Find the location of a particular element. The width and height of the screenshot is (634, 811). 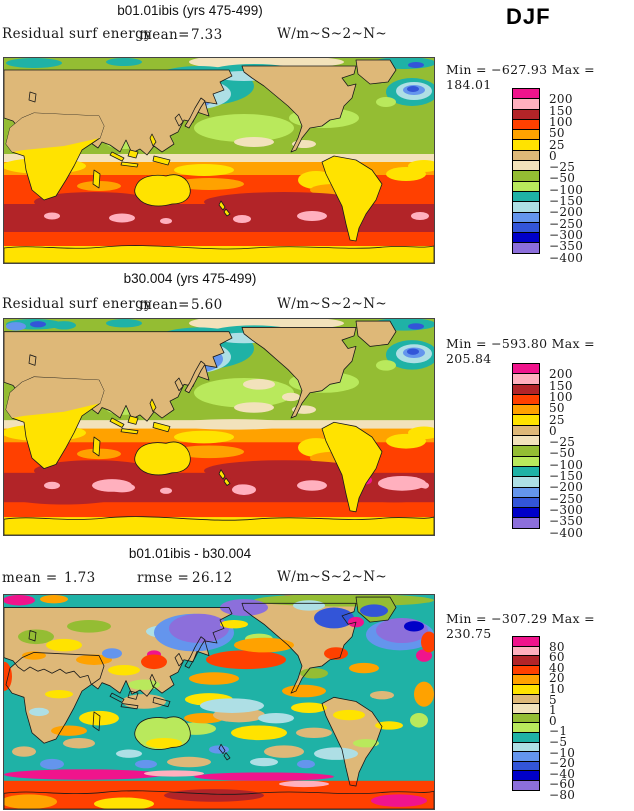

panel2-minmax: Min = −593.80 Max = 205.84 is located at coordinates (520, 351).